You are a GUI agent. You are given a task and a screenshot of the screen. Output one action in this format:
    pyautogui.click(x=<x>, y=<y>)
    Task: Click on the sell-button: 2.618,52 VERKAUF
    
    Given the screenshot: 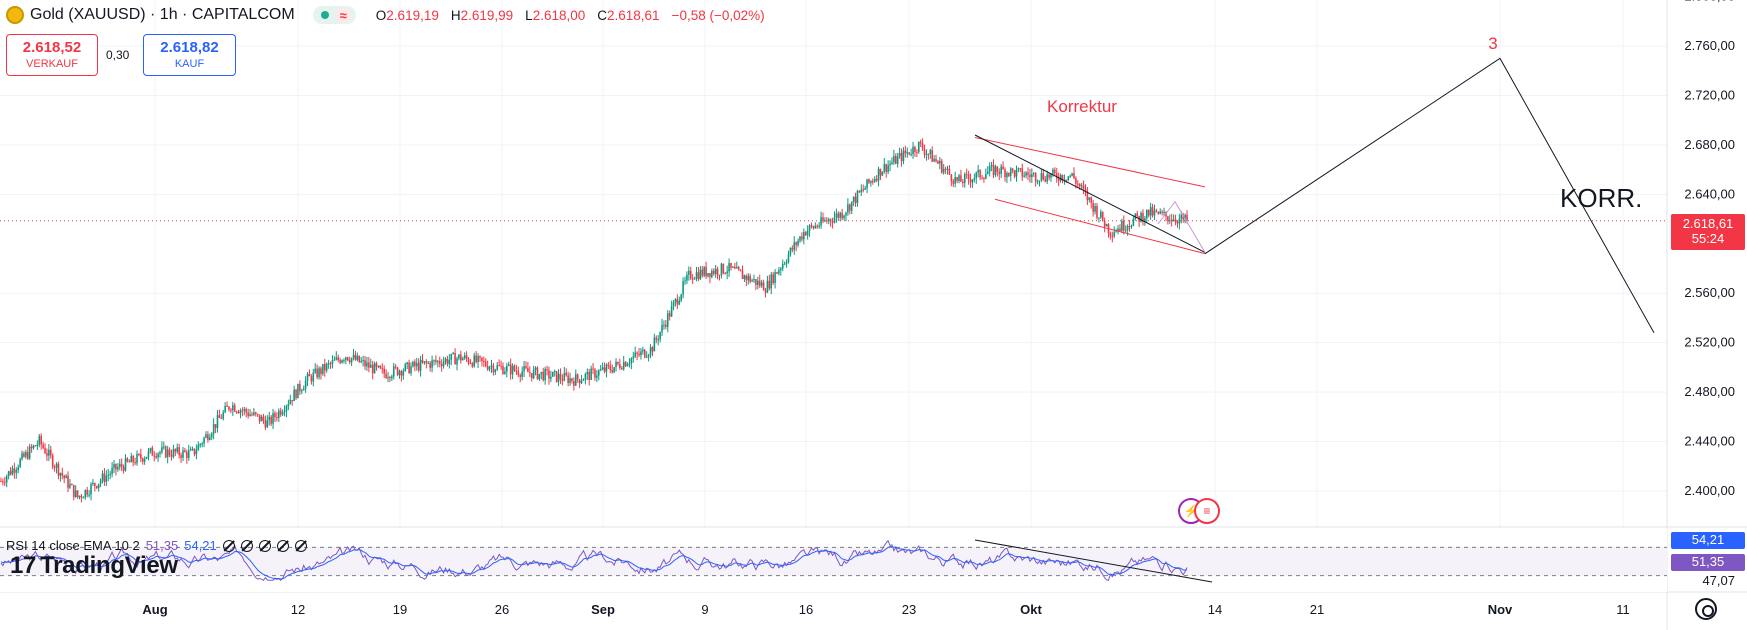 What is the action you would take?
    pyautogui.click(x=52, y=55)
    